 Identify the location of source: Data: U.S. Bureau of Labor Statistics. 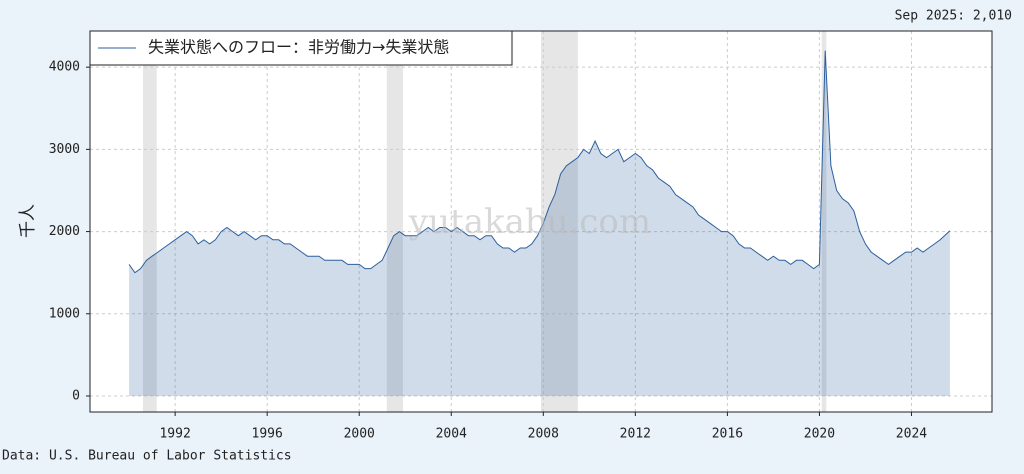
(147, 456).